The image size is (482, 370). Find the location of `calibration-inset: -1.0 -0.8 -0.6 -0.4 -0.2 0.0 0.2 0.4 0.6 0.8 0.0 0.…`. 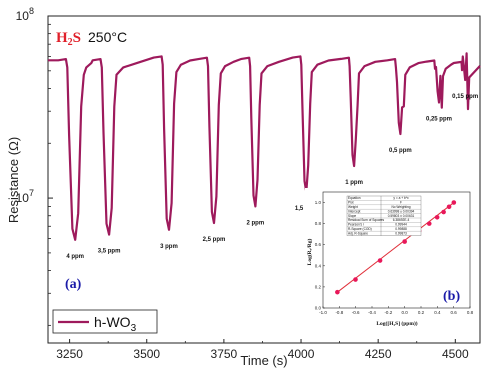

calibration-inset: -1.0 -0.8 -0.6 -0.4 -0.2 0.0 0.2 0.4 0.6 0.8 0.0 0.… is located at coordinates (390, 263).